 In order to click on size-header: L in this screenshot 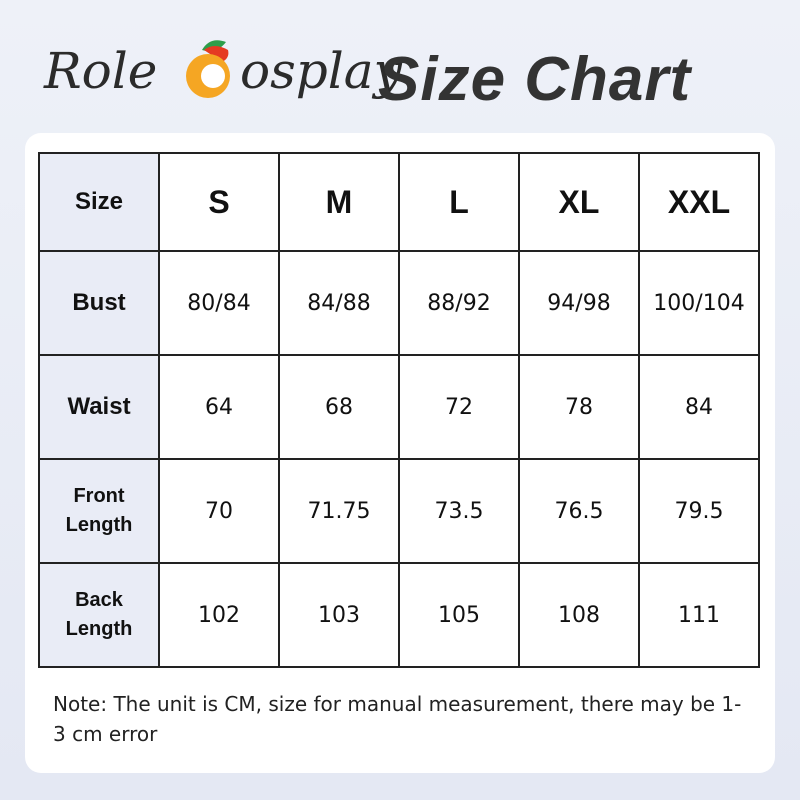, I will do `click(459, 202)`.